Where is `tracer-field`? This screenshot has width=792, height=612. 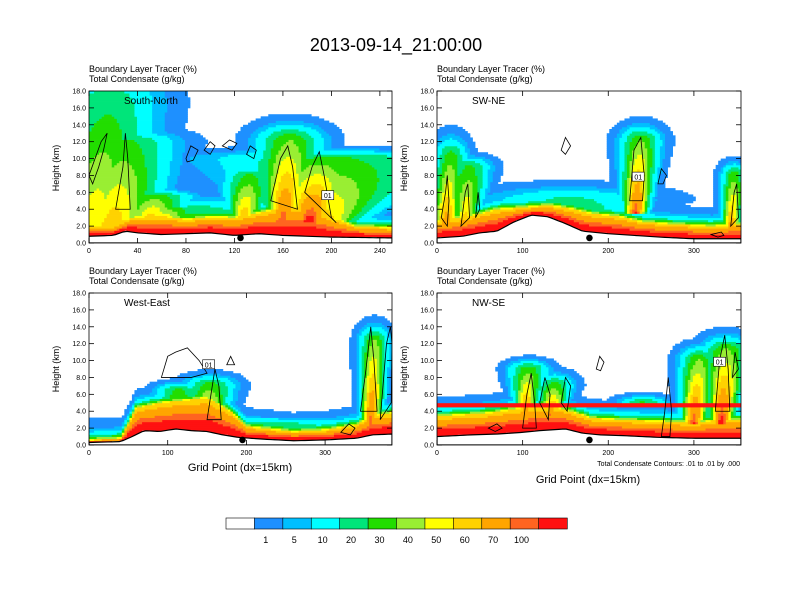 tracer-field is located at coordinates (240, 165).